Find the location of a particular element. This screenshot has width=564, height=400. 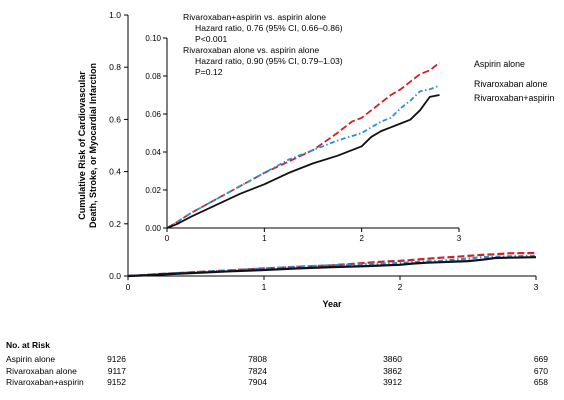

inset-x-tick-label: 0 is located at coordinates (167, 238).